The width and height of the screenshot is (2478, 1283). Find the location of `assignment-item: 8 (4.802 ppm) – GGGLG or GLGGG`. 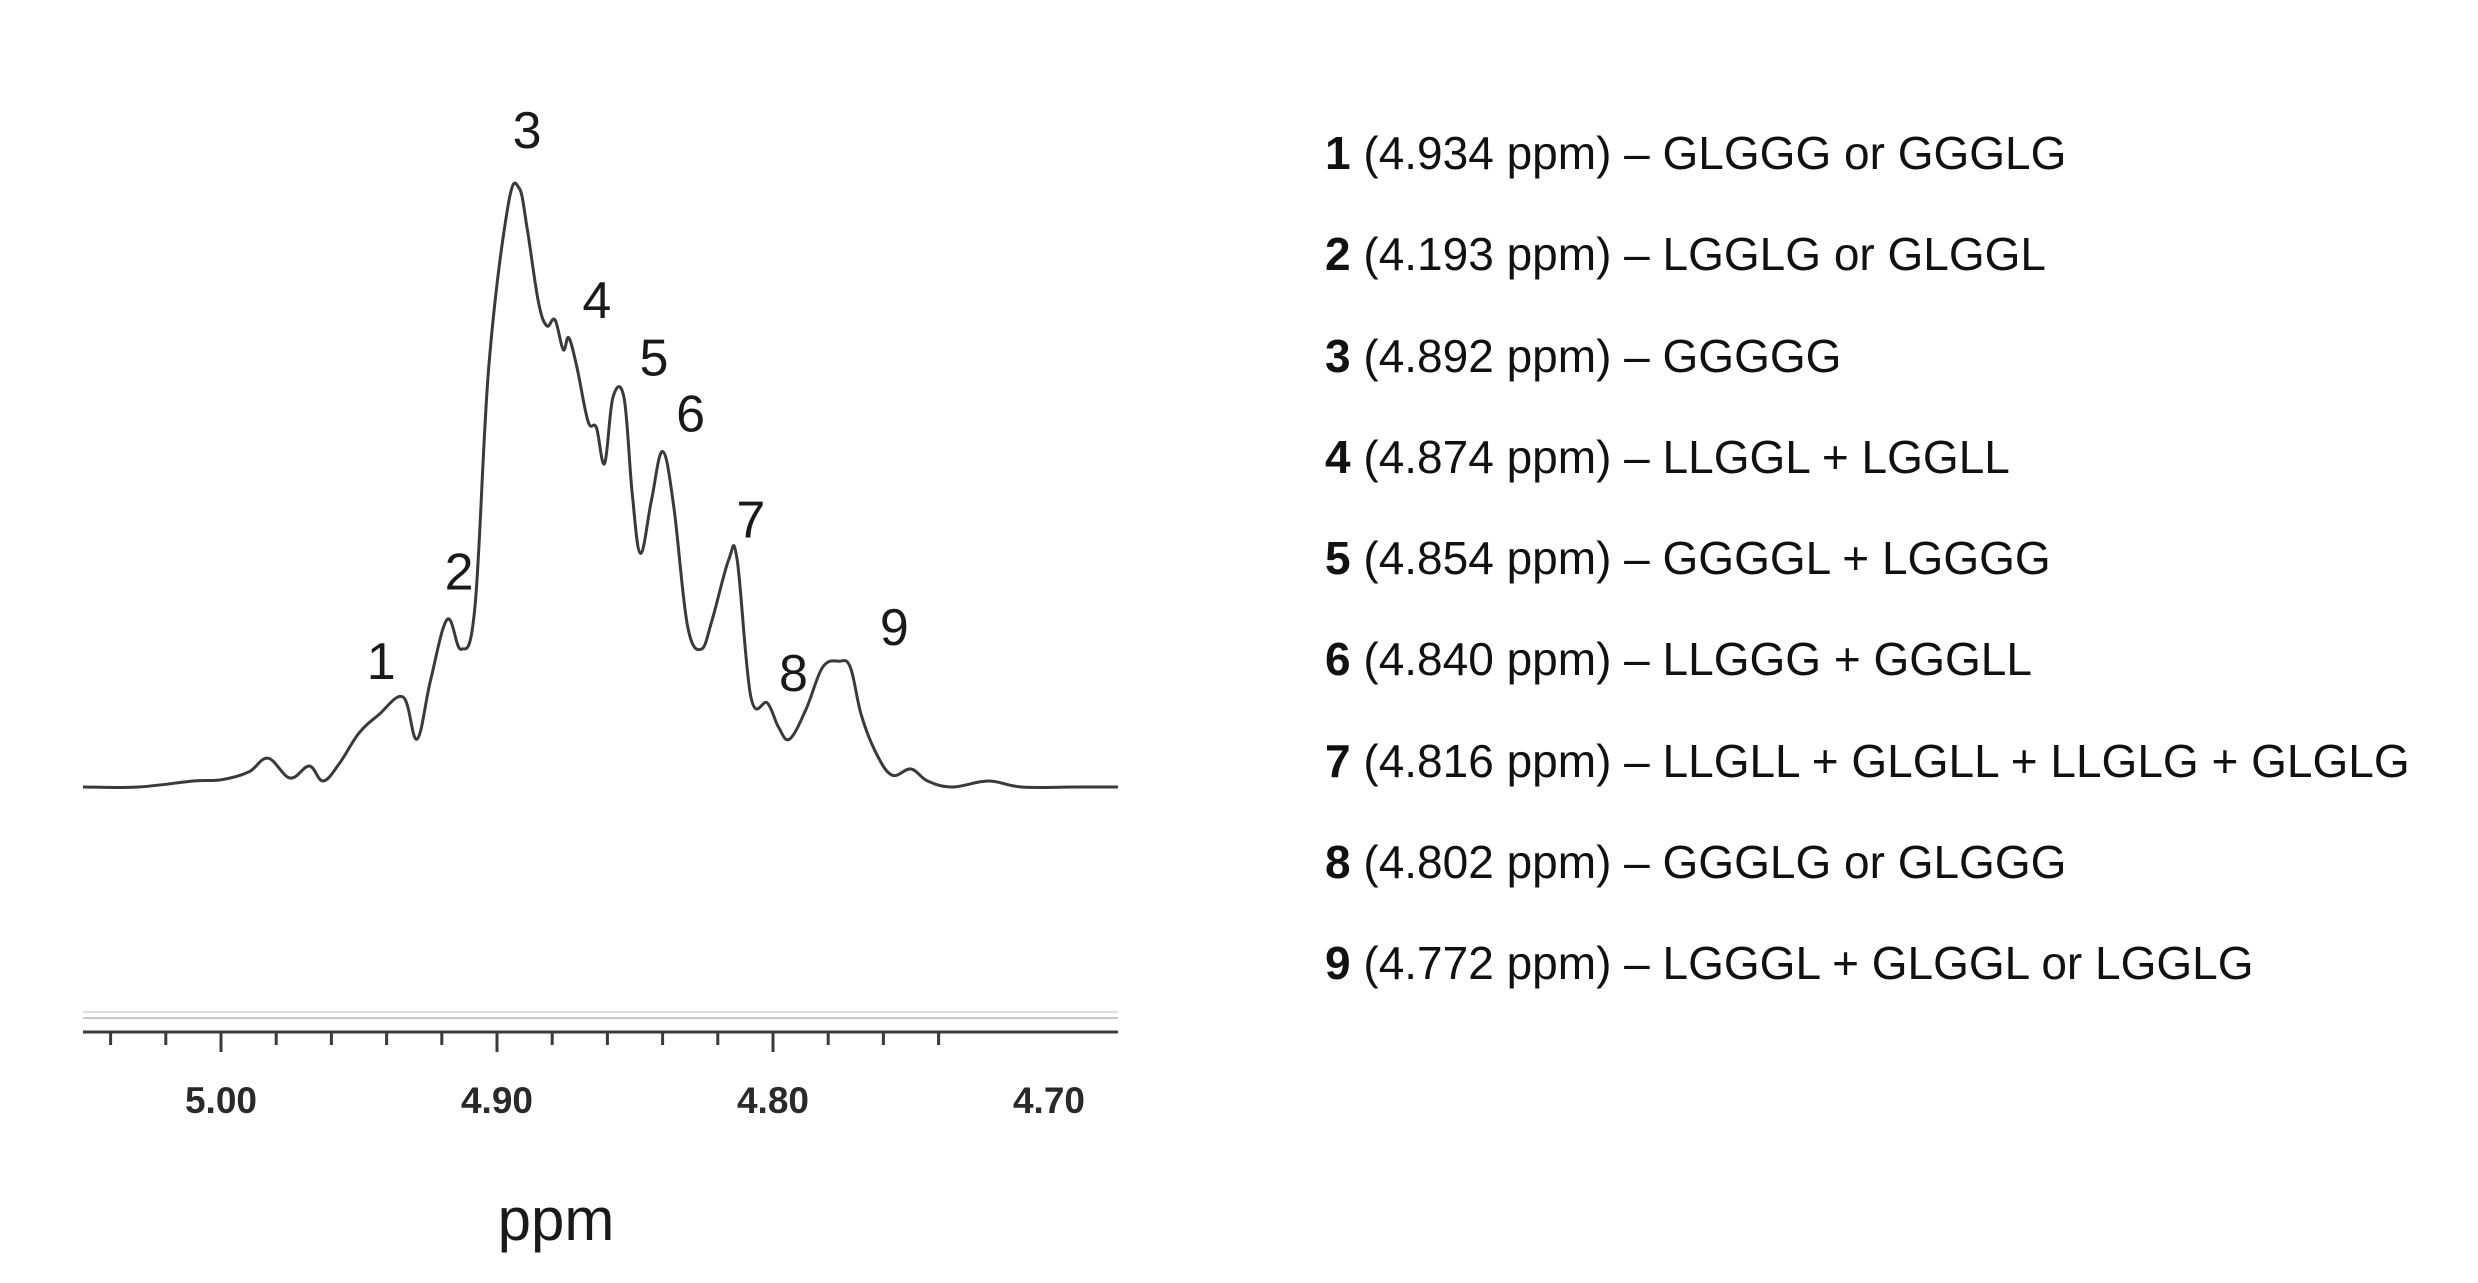

assignment-item: 8 (4.802 ppm) – GGGLG or GLGGG is located at coordinates (1867, 877).